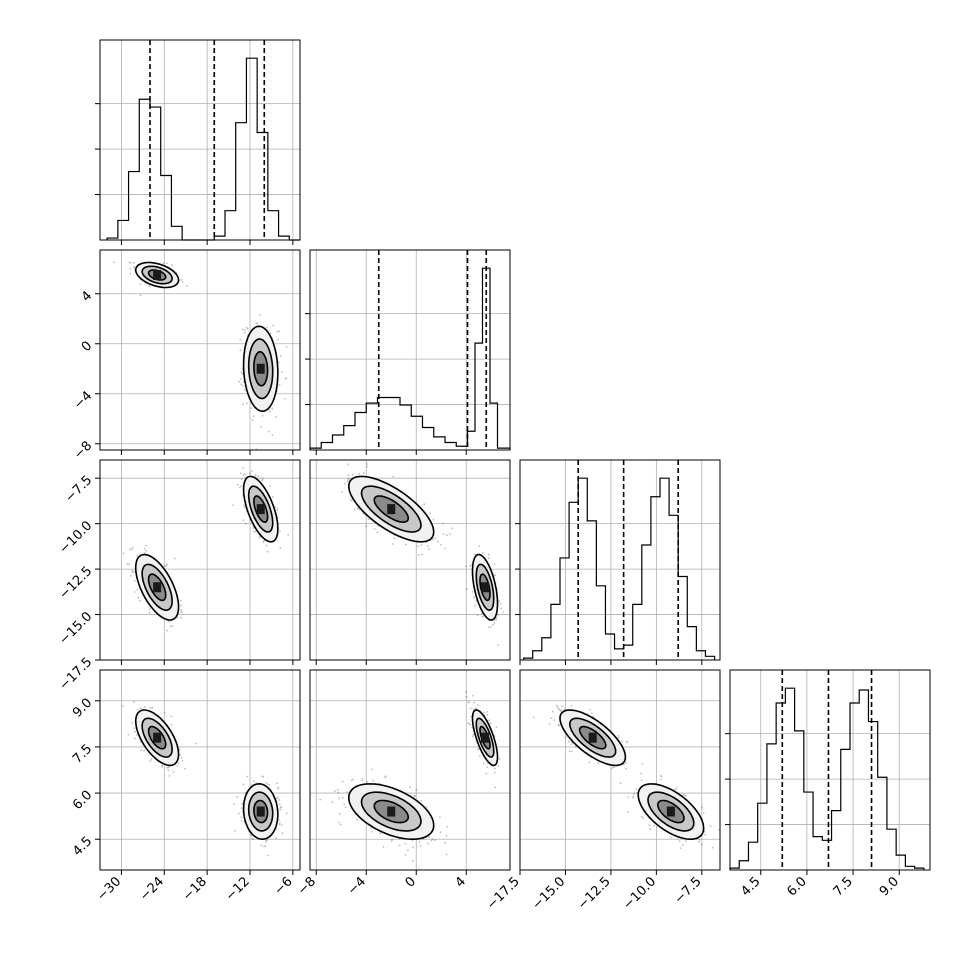  I want to click on ytick-label-1-1: −4, so click(83, 400).